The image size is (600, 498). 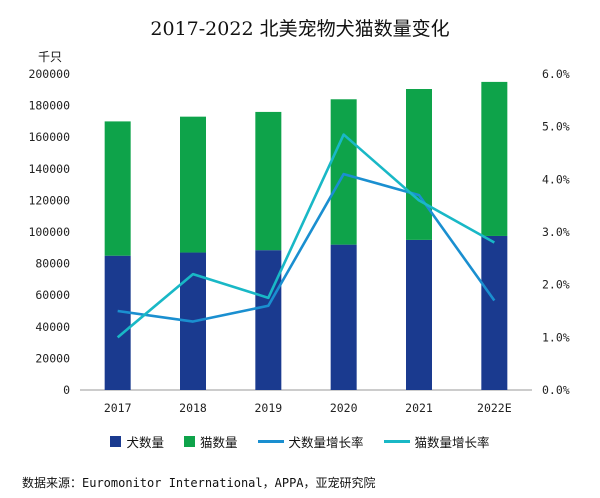 I want to click on y-tick-label: 40000, so click(x=52, y=327).